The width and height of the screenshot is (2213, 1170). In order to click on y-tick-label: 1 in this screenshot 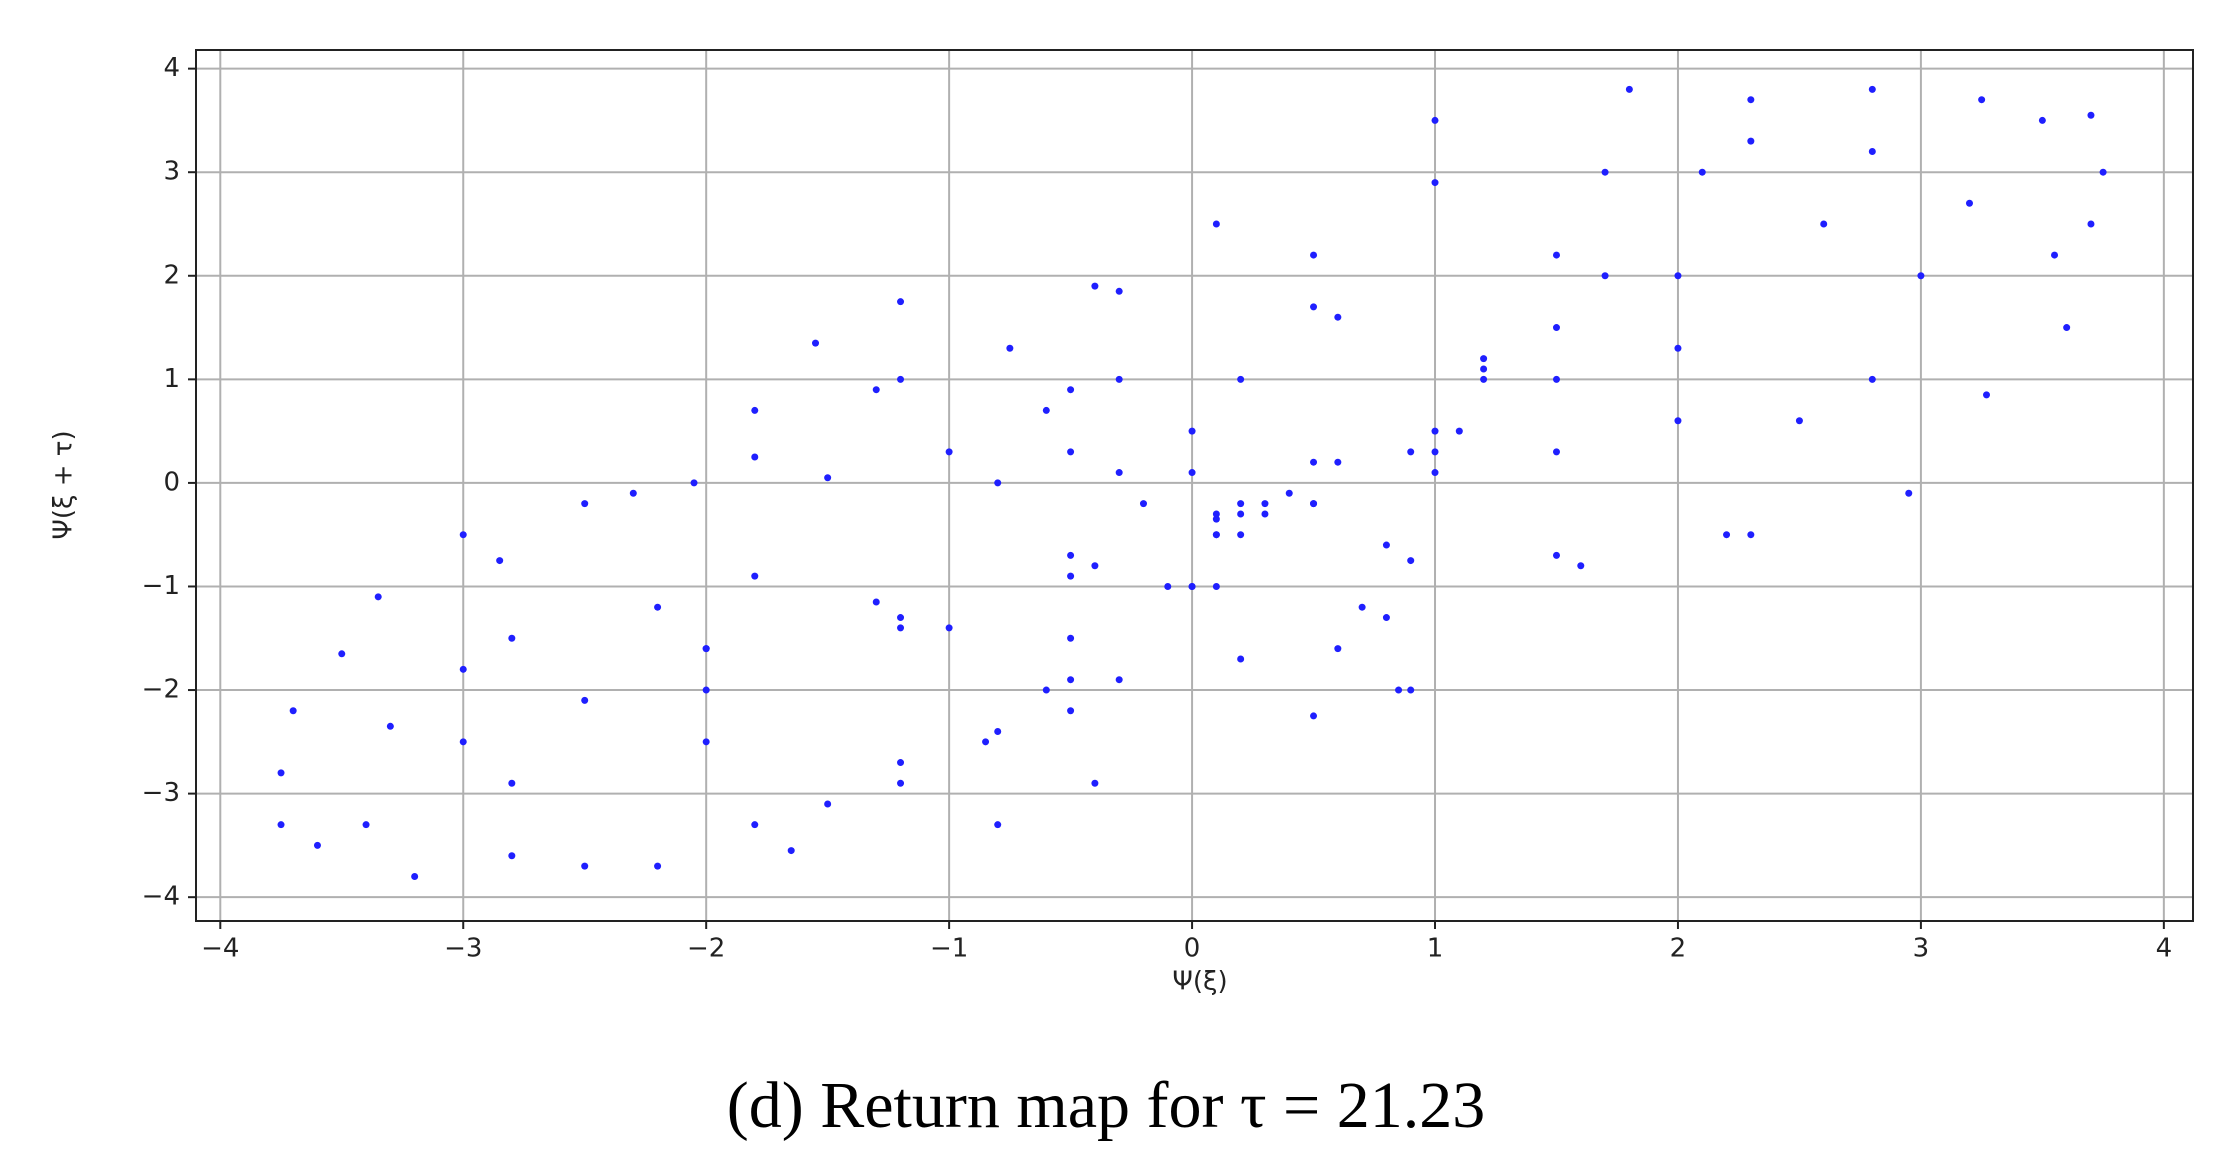, I will do `click(171, 379)`.